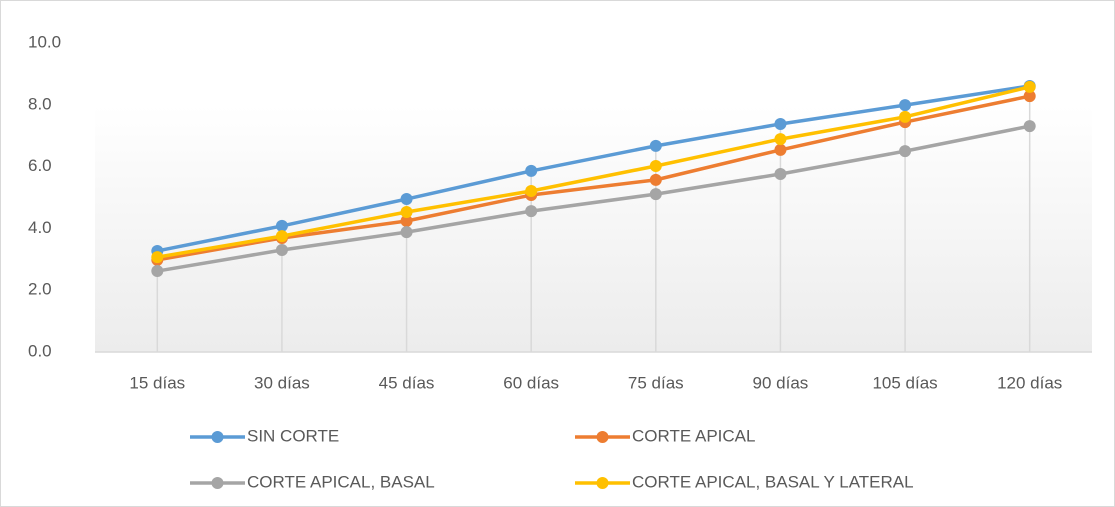 The image size is (1115, 507). Describe the element at coordinates (40, 103) in the screenshot. I see `y-tick-label: 8.0` at that location.